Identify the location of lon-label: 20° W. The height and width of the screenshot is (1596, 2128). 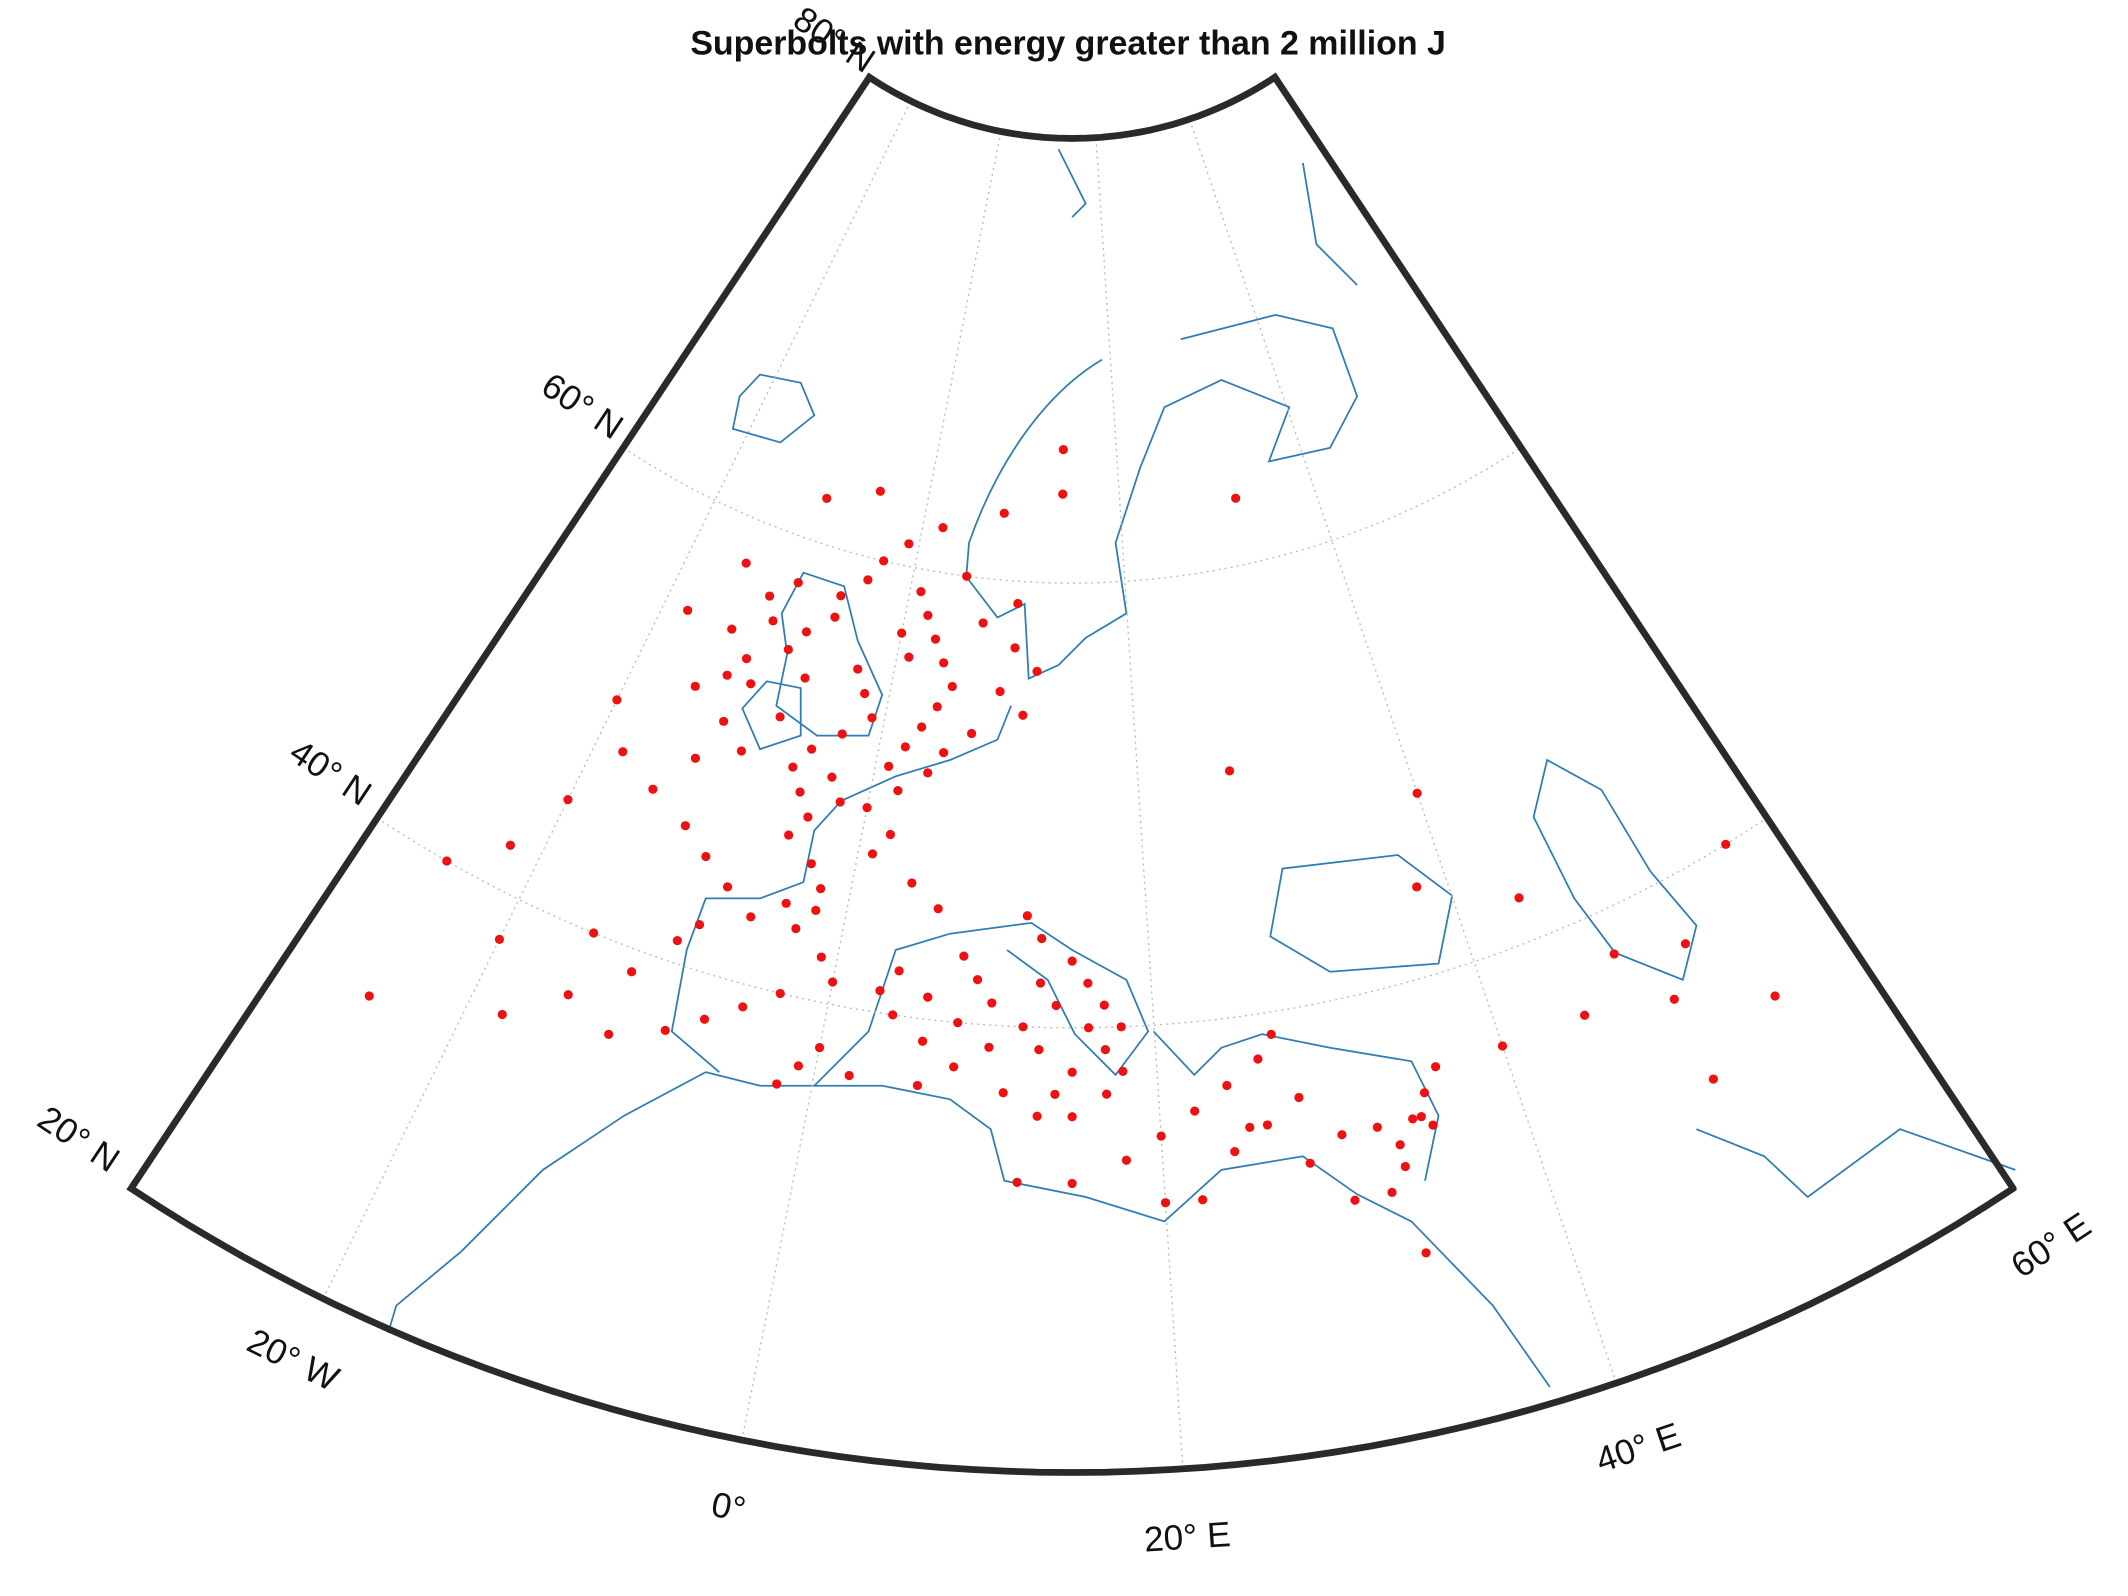
(293, 1360).